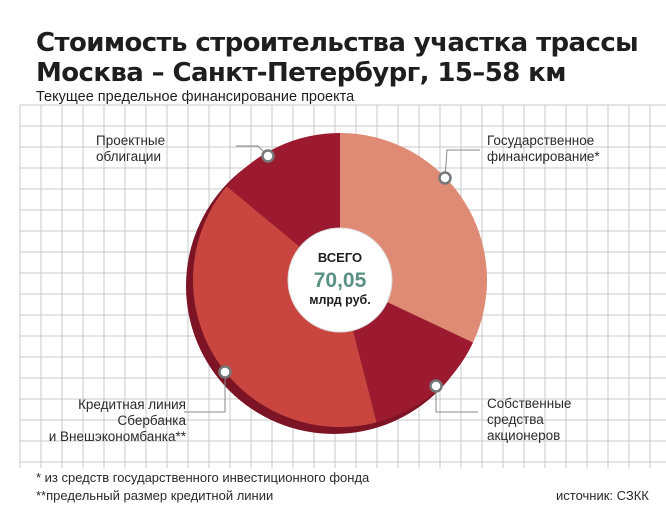  What do you see at coordinates (117, 436) in the screenshot?
I see `label-credit-line-3: и Внешэкономбанка**` at bounding box center [117, 436].